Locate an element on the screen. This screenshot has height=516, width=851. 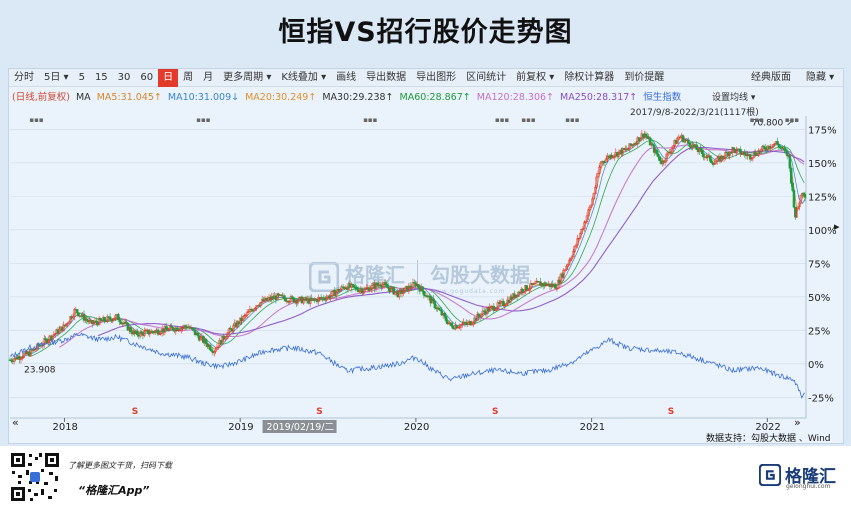
hide-dropdown: 隐藏 ▾ is located at coordinates (820, 77).